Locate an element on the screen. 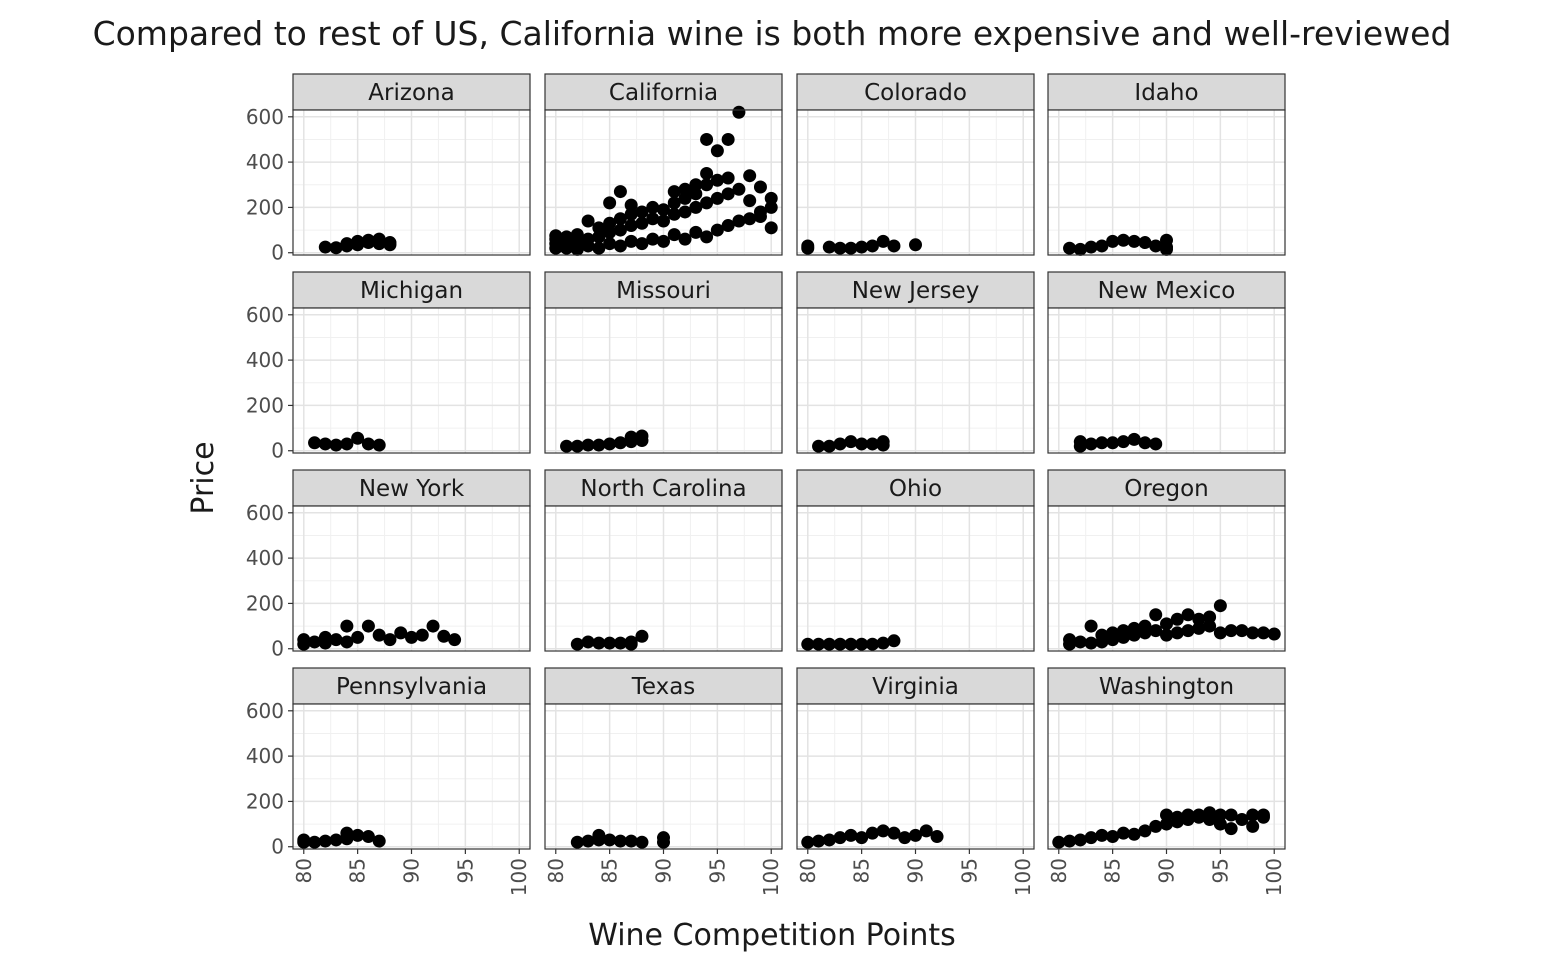  facet-washington: Washington 80 85 90 95 100 is located at coordinates (1166, 781).